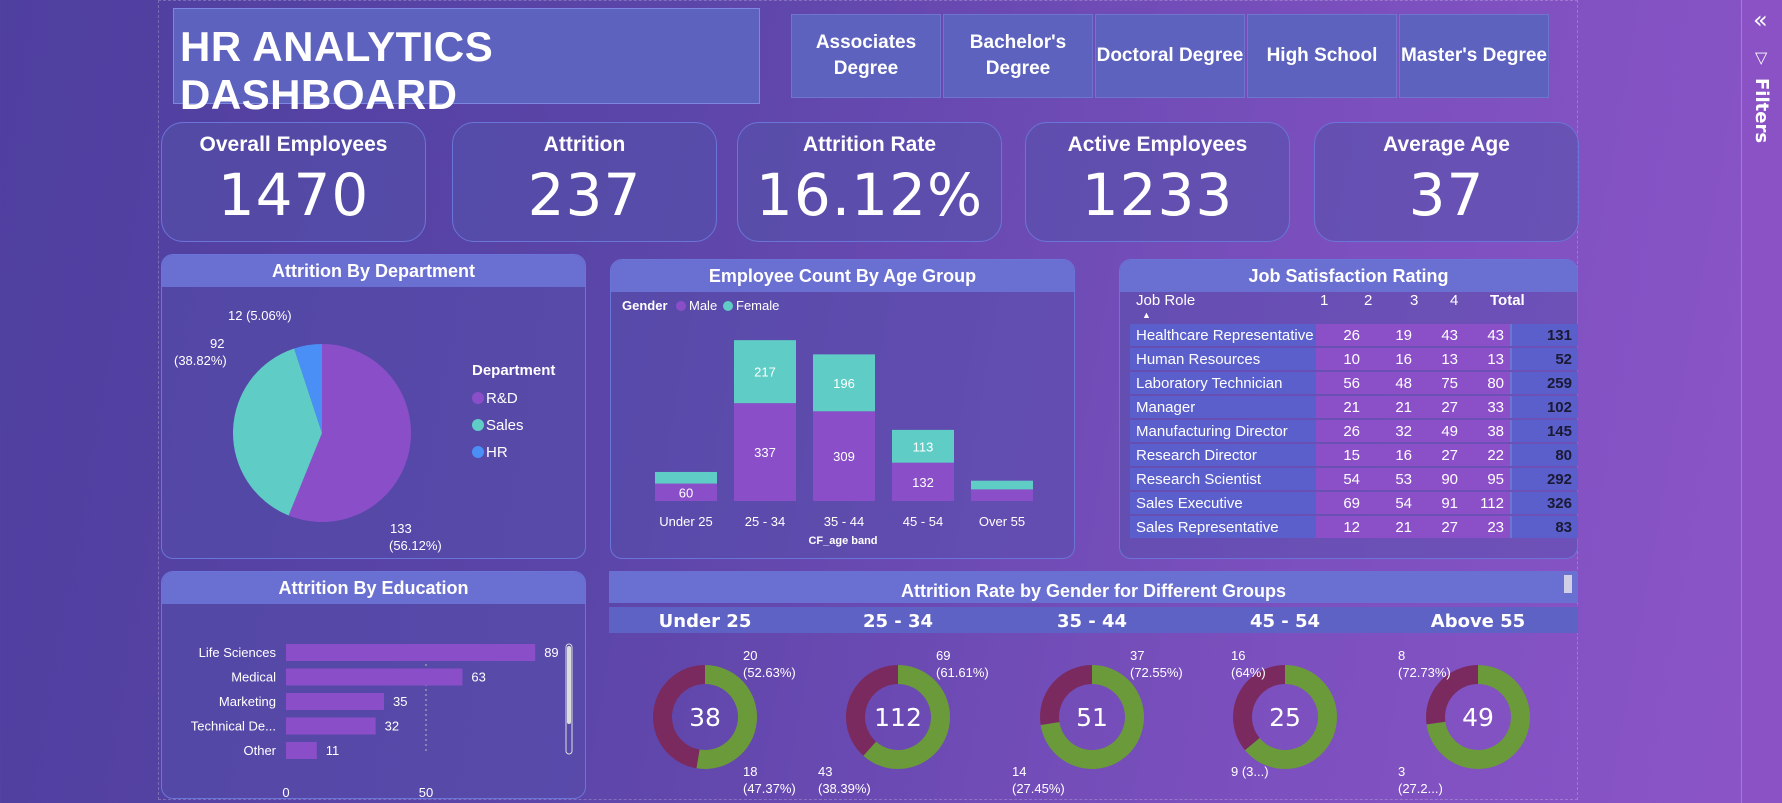 This screenshot has height=803, width=1782. Describe the element at coordinates (1137, 655) in the screenshot. I see `donut-data-label: 37` at that location.